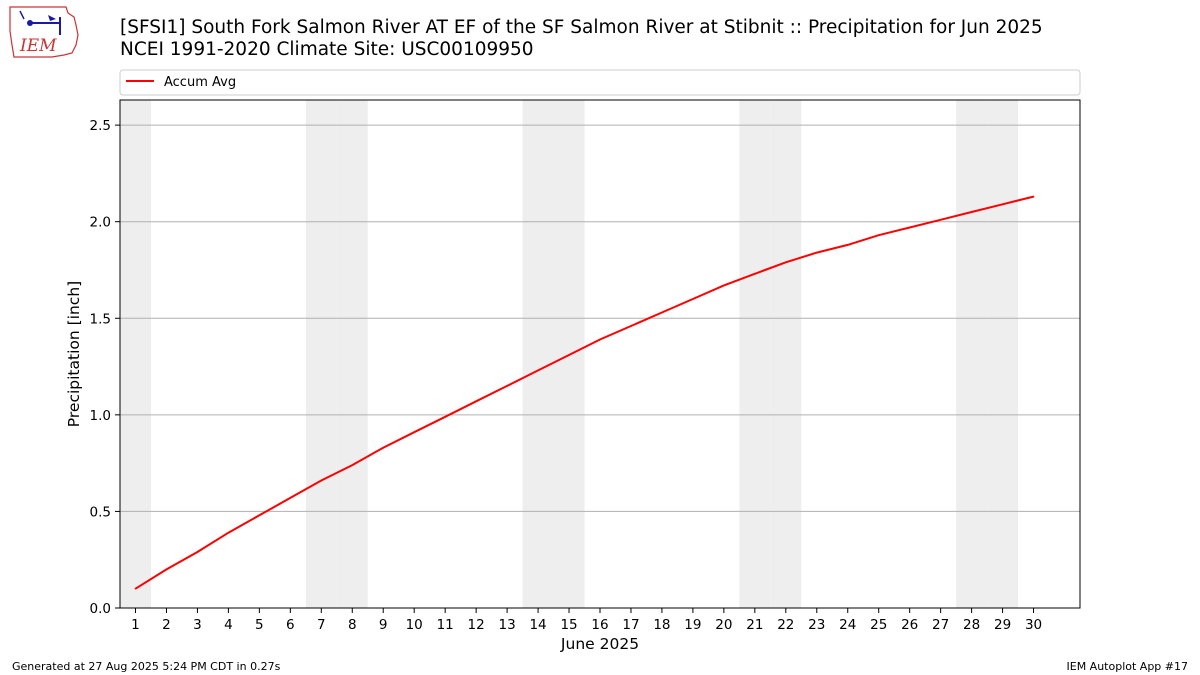  What do you see at coordinates (909, 625) in the screenshot?
I see `x-tick-label: 26` at bounding box center [909, 625].